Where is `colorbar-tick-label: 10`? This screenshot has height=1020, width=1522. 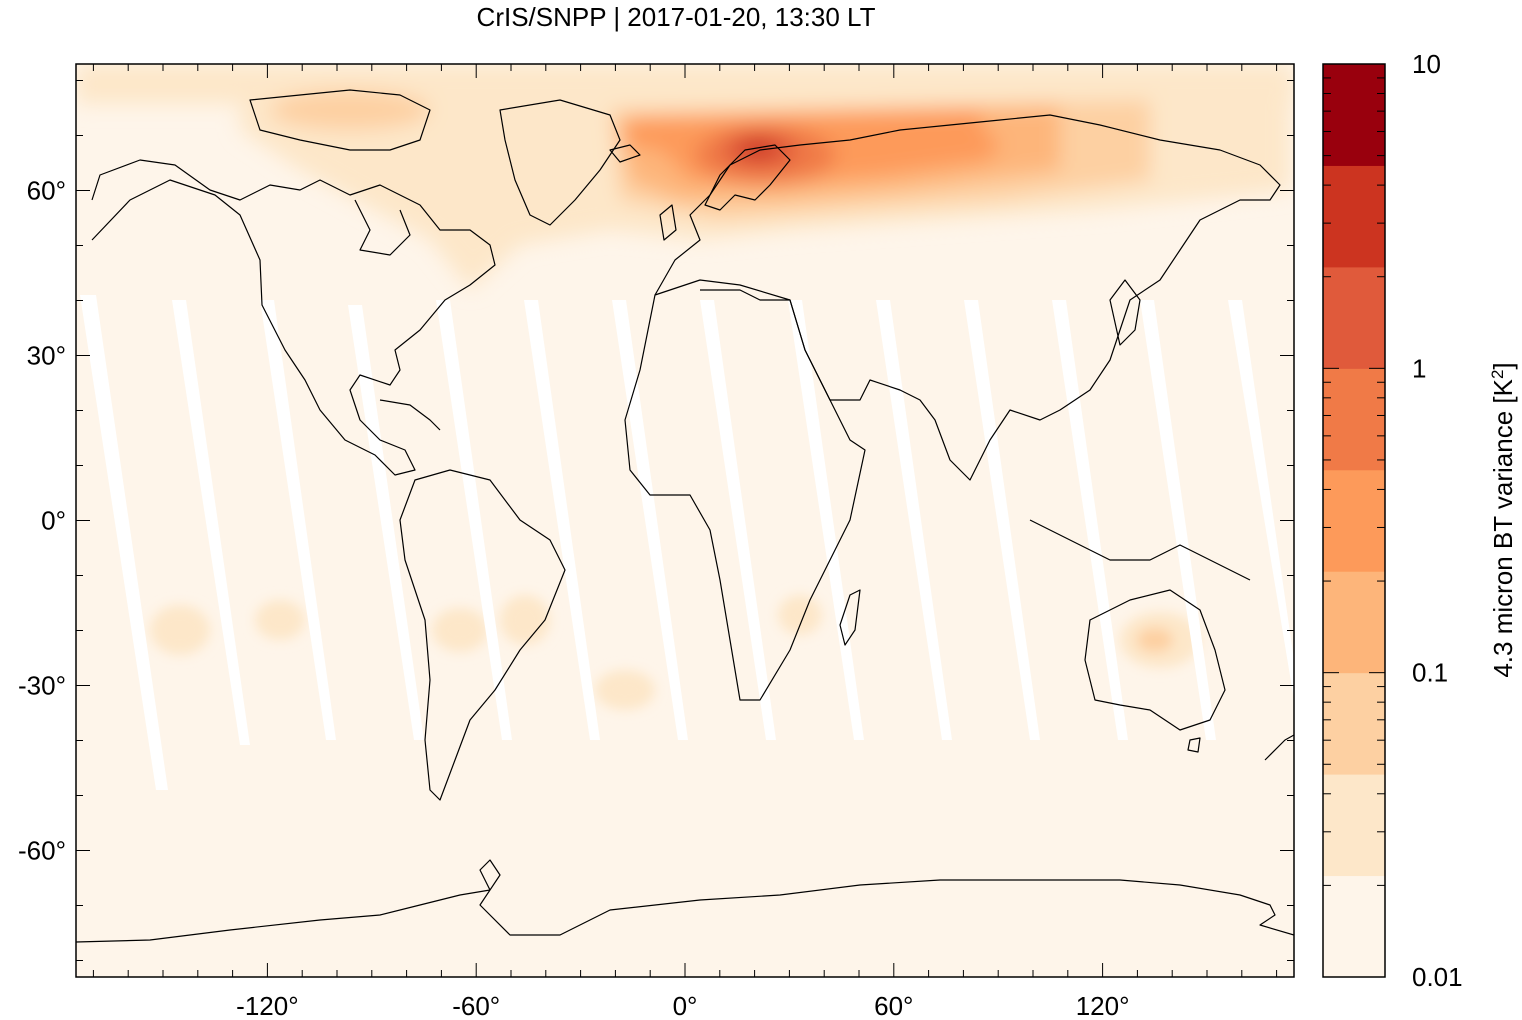 colorbar-tick-label: 10 is located at coordinates (1426, 64).